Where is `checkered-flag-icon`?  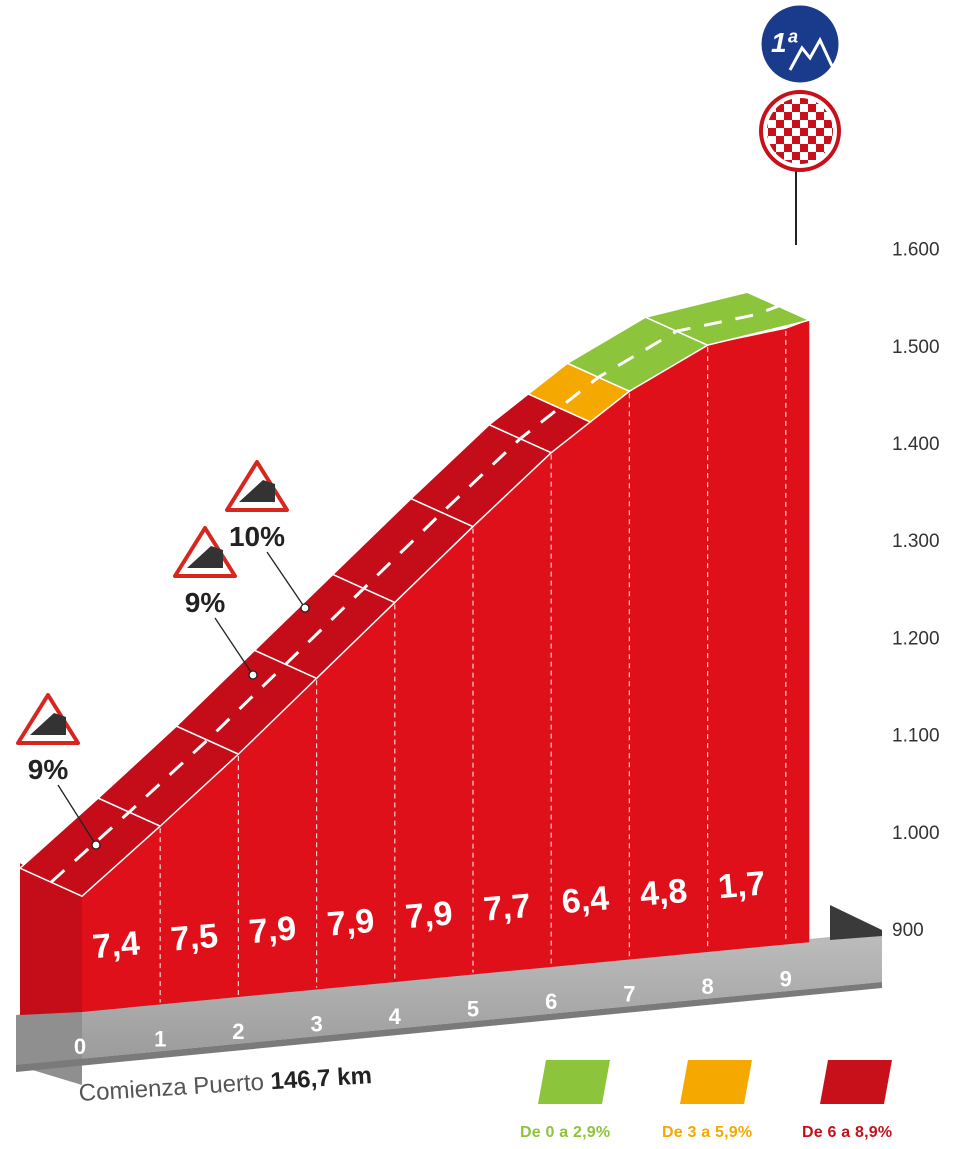
checkered-flag-icon is located at coordinates (800, 131).